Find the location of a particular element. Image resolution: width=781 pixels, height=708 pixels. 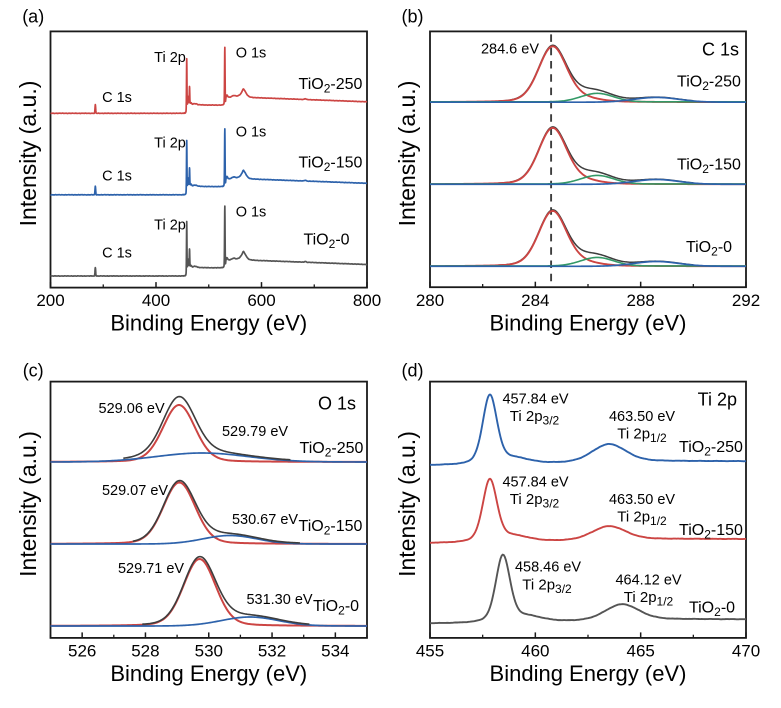

svg-text: 529.71 eV is located at coordinates (151, 569).